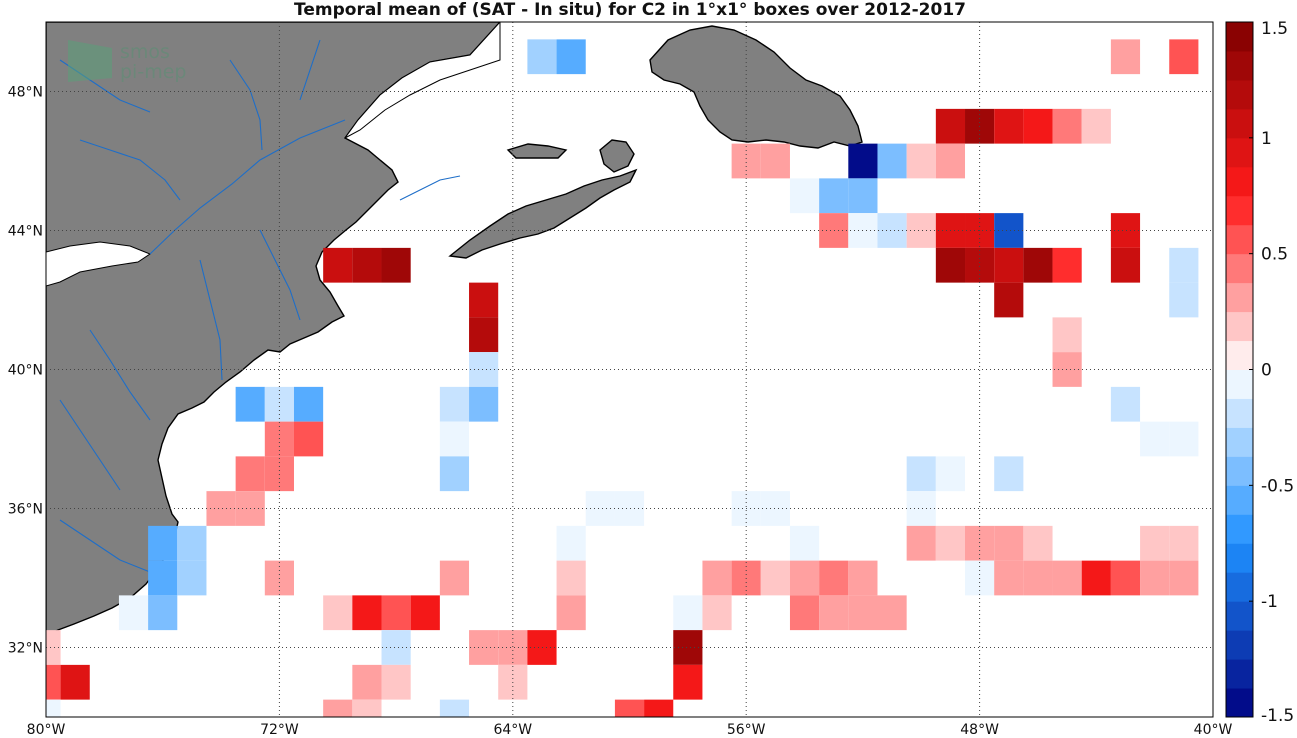 The height and width of the screenshot is (738, 1297). Describe the element at coordinates (512, 730) in the screenshot. I see `x-tick-label: 64°W` at that location.